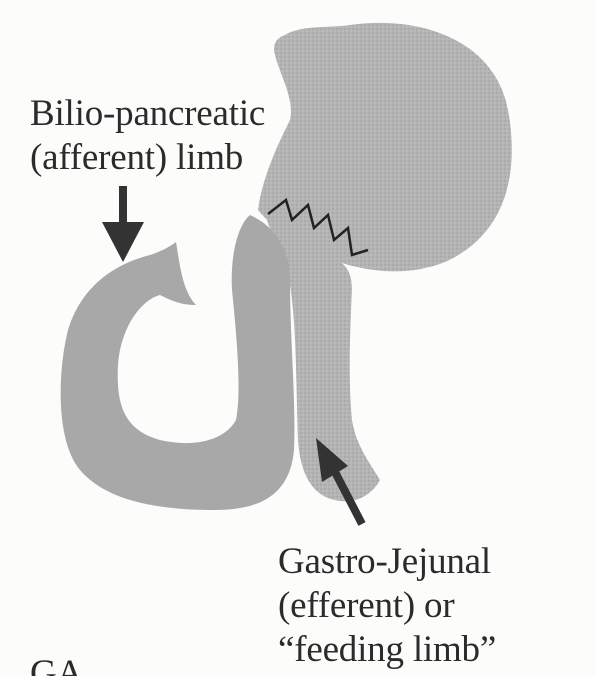  I want to click on afferent-label-line2: (afferent) limb, so click(137, 157).